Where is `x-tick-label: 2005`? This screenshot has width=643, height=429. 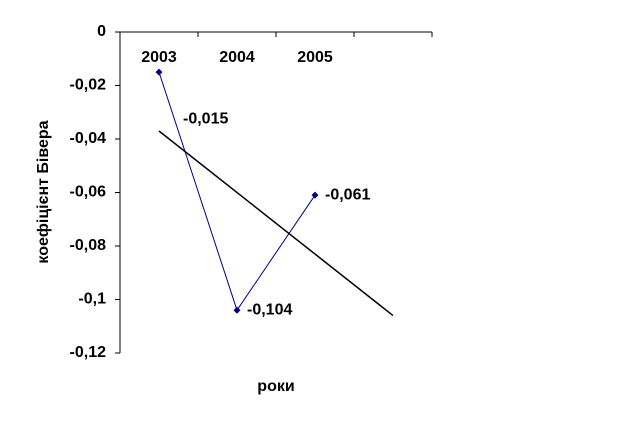
x-tick-label: 2005 is located at coordinates (315, 57).